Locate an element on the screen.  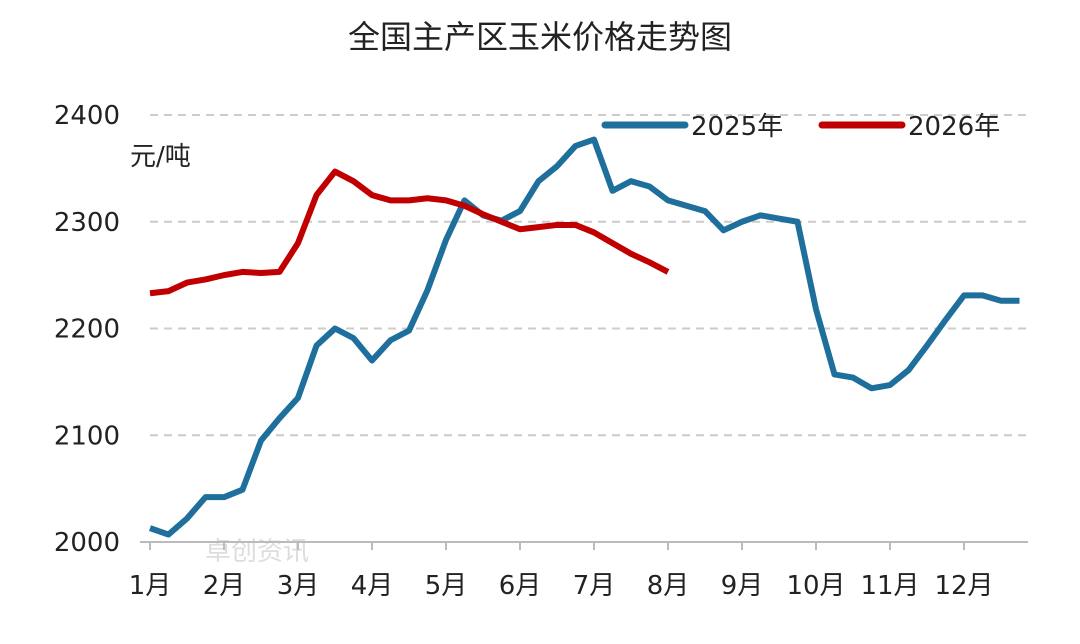
x-tick-label: 12月 is located at coordinates (963, 586).